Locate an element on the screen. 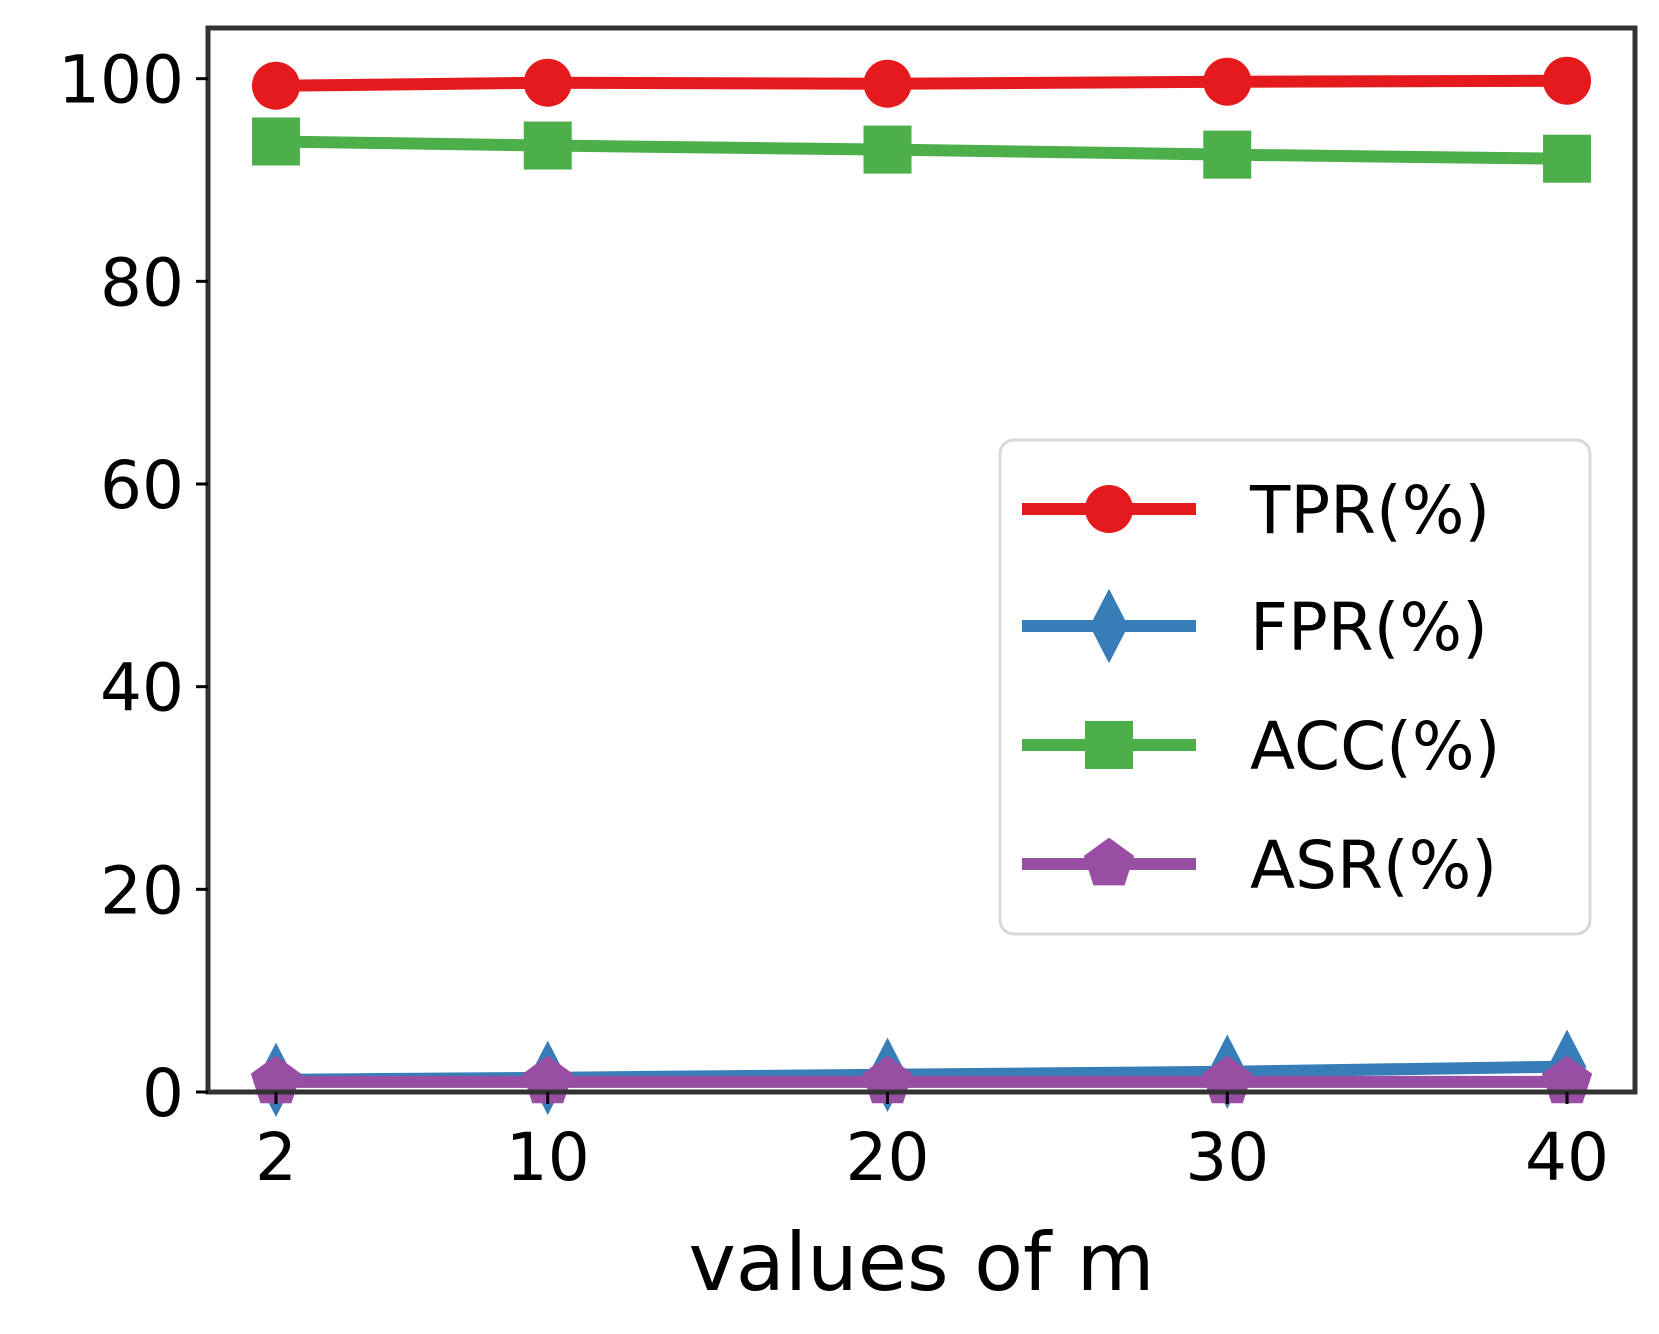 This screenshot has width=1659, height=1334. y-tick-label: 60 is located at coordinates (142, 485).